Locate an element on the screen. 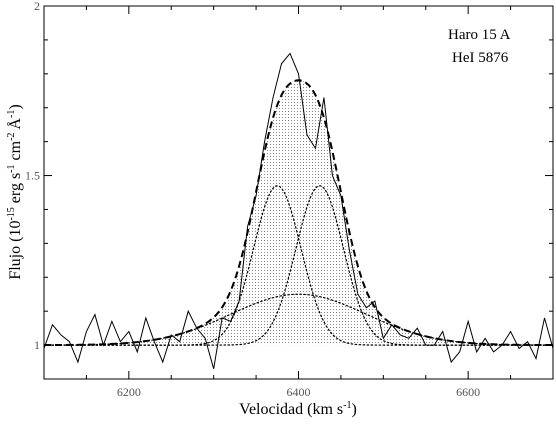  annotation-object: Haro 15 A is located at coordinates (479, 35).